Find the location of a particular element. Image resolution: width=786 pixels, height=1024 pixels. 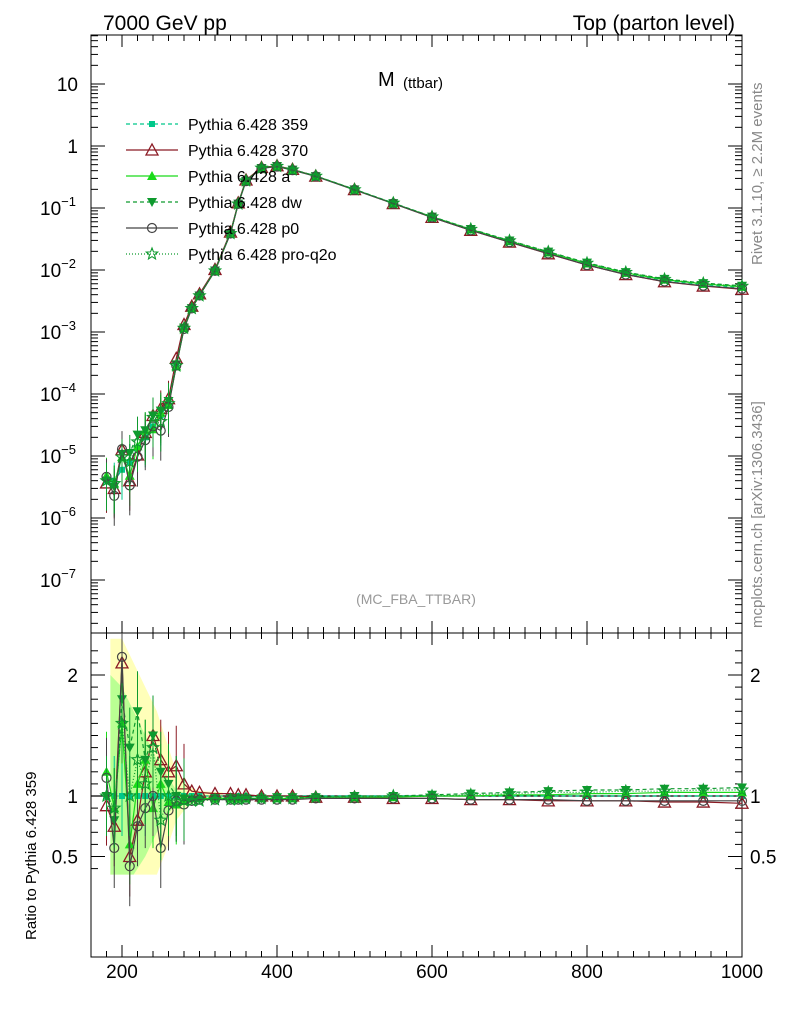

y-tick-exponent: −1 is located at coordinates (68, 201).